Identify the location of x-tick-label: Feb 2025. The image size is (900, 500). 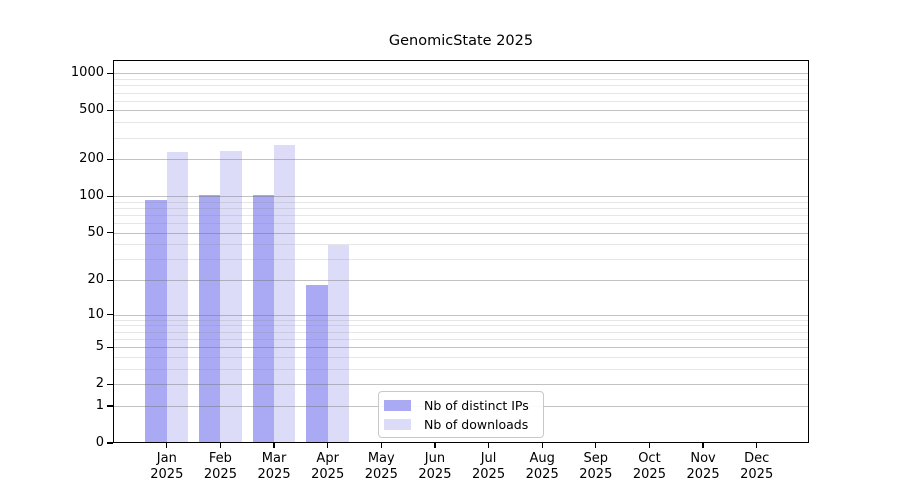
(220, 466).